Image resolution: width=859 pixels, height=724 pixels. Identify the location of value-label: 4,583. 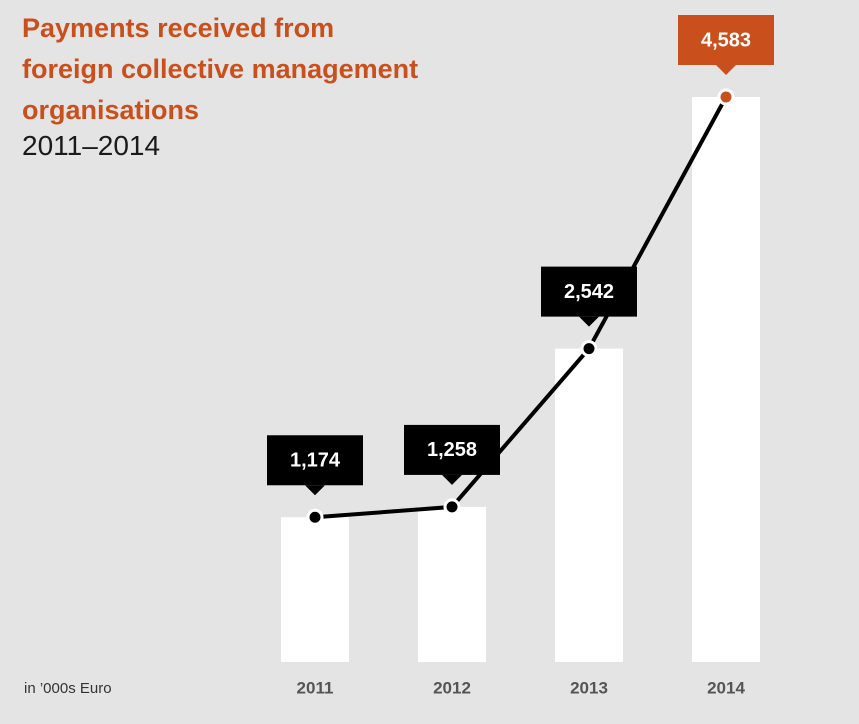
(726, 40).